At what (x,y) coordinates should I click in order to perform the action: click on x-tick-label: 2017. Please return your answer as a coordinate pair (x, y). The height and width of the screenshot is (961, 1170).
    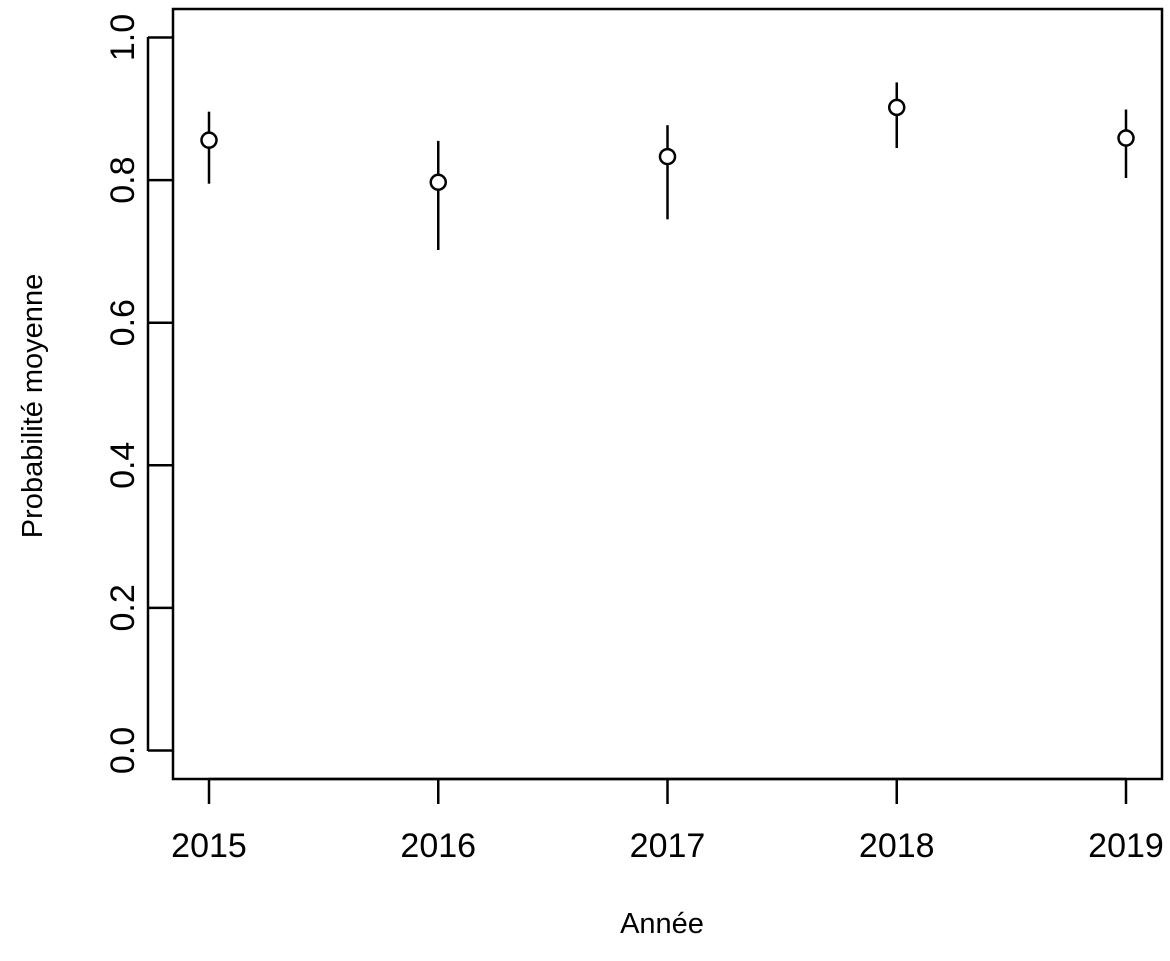
    Looking at the image, I should click on (668, 846).